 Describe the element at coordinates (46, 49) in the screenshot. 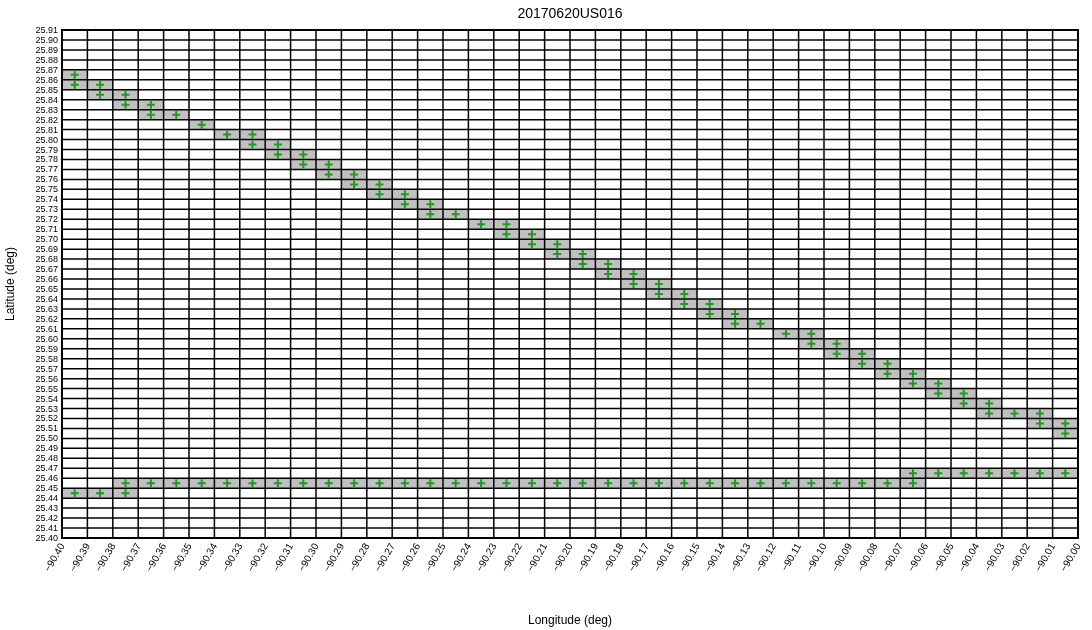

I see `y-tick-label: 25.89` at that location.